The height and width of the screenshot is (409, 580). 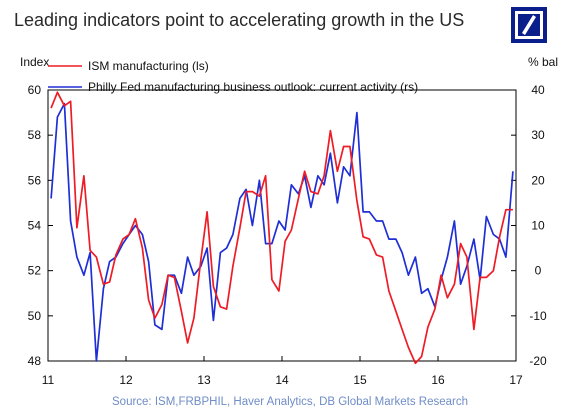 I want to click on x-tick-label: 16, so click(x=438, y=380).